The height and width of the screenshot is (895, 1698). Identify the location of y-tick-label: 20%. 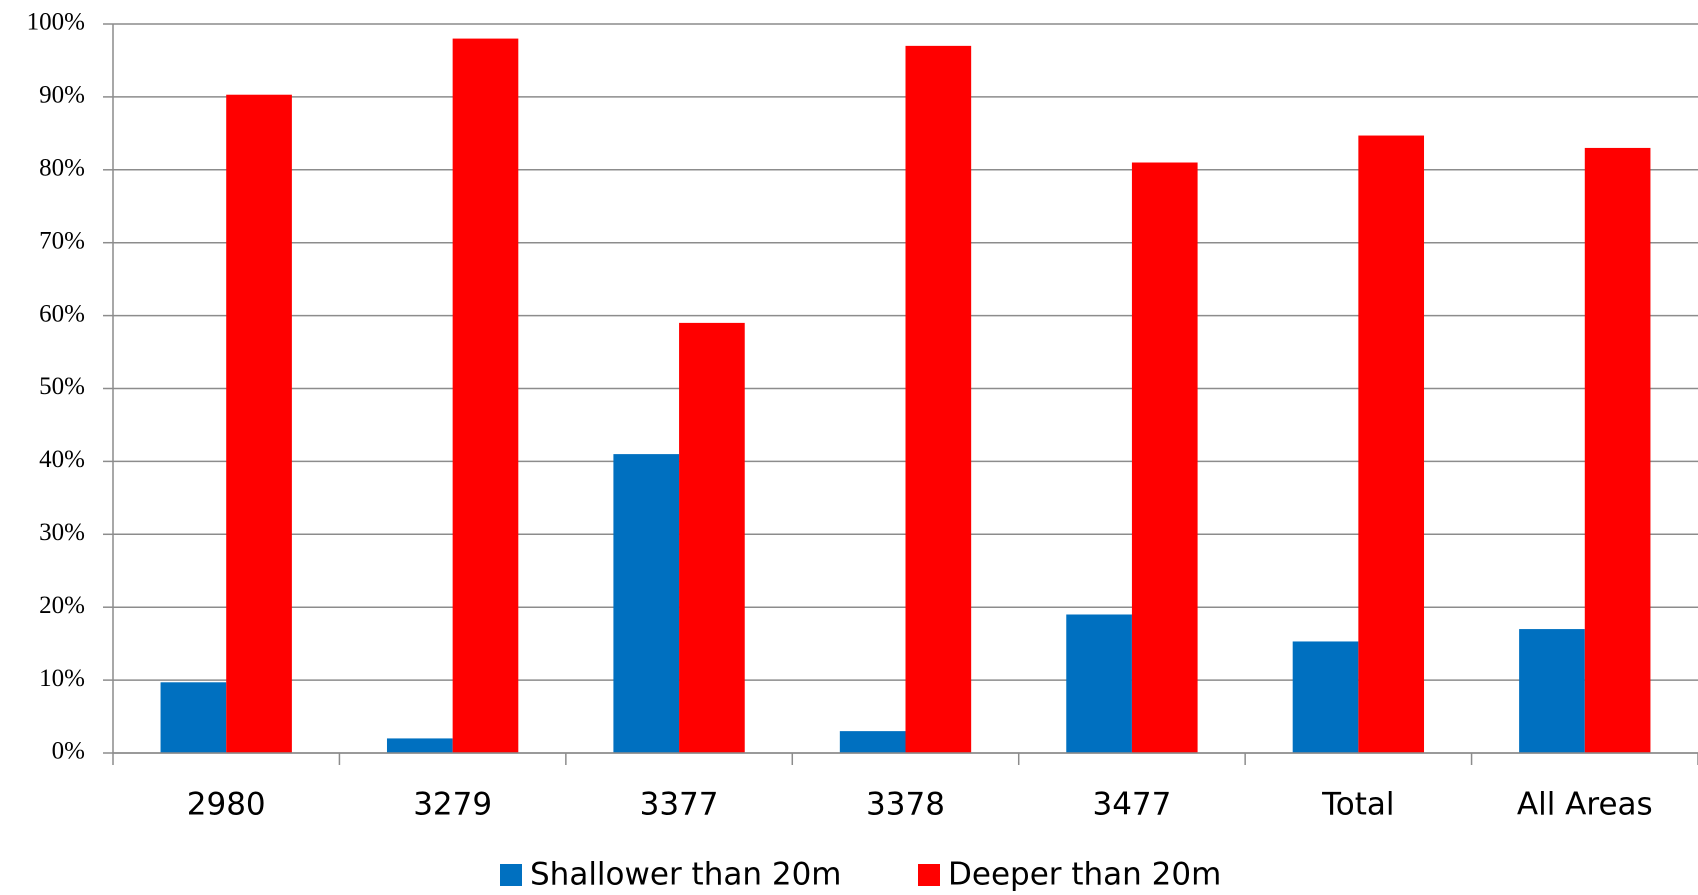
(62, 605).